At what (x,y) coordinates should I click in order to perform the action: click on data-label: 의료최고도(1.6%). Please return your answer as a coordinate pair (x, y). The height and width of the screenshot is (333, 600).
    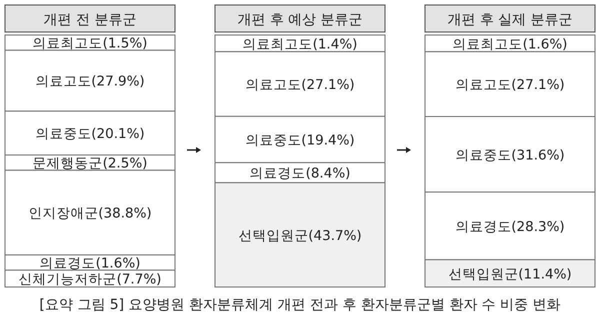
    Looking at the image, I should click on (510, 44).